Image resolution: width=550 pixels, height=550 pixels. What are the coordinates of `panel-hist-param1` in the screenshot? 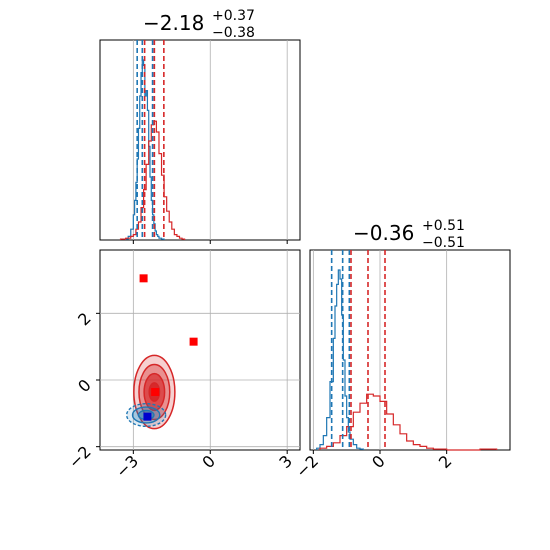 It's located at (200, 140).